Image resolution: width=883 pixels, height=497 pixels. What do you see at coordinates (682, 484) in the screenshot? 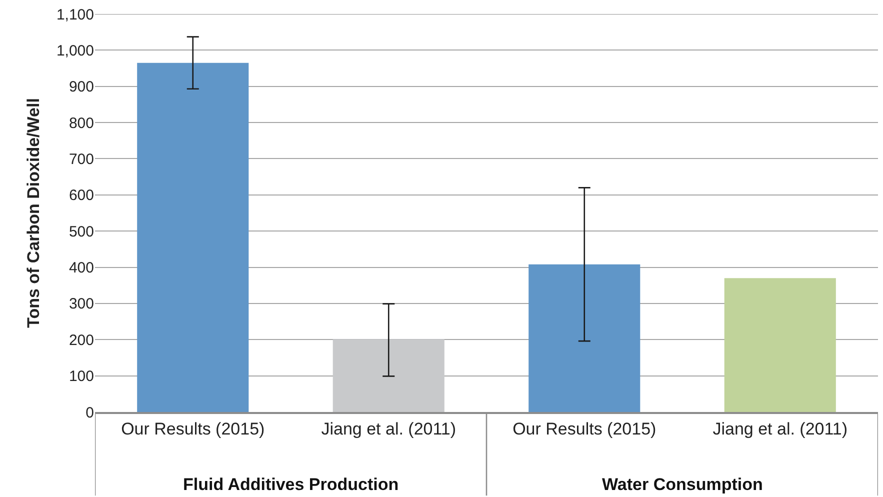
I see `text: Water Consumption` at bounding box center [682, 484].